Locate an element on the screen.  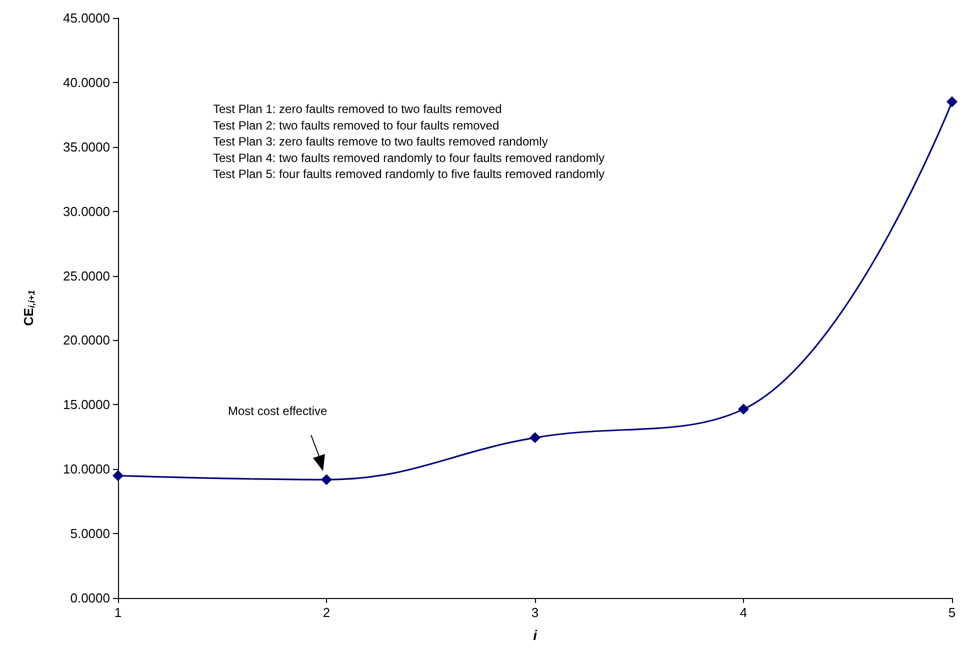
y-tick-label: 40.0000 is located at coordinates (86, 82).